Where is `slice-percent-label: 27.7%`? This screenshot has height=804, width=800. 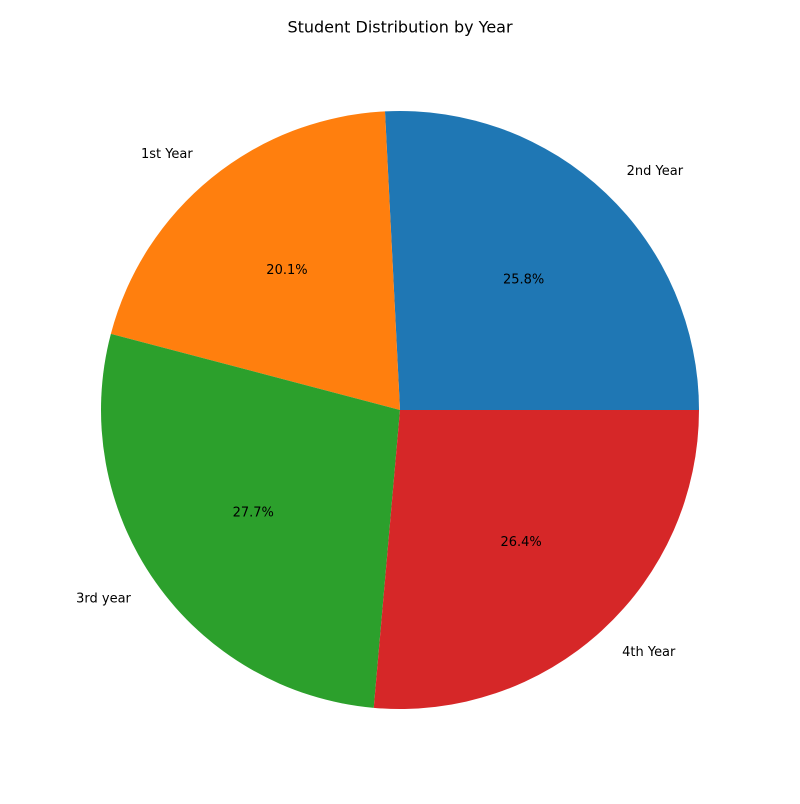 slice-percent-label: 27.7% is located at coordinates (253, 513).